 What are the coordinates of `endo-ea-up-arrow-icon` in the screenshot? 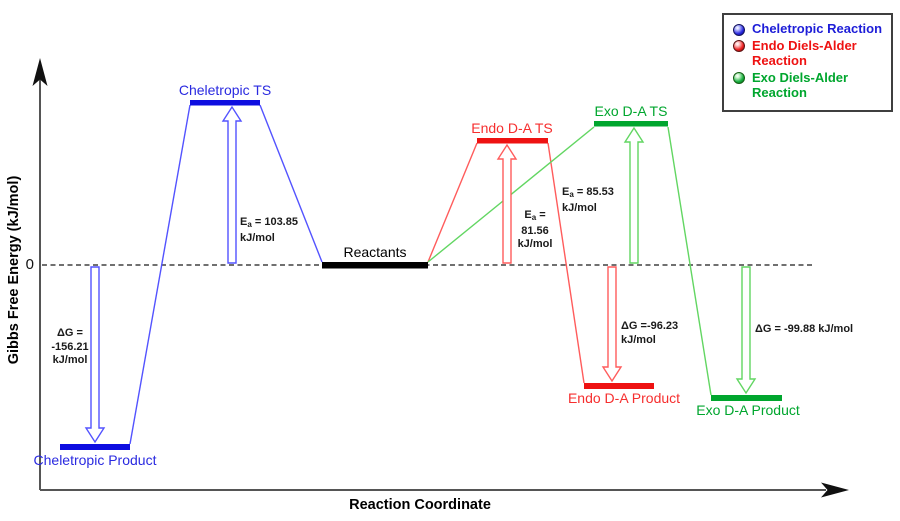 It's located at (507, 203).